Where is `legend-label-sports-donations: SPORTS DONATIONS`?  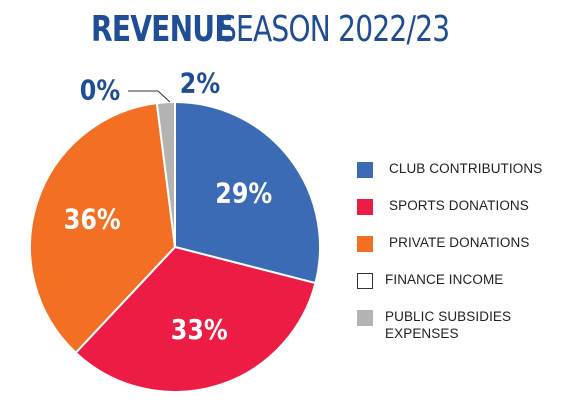
legend-label-sports-donations: SPORTS DONATIONS is located at coordinates (459, 205).